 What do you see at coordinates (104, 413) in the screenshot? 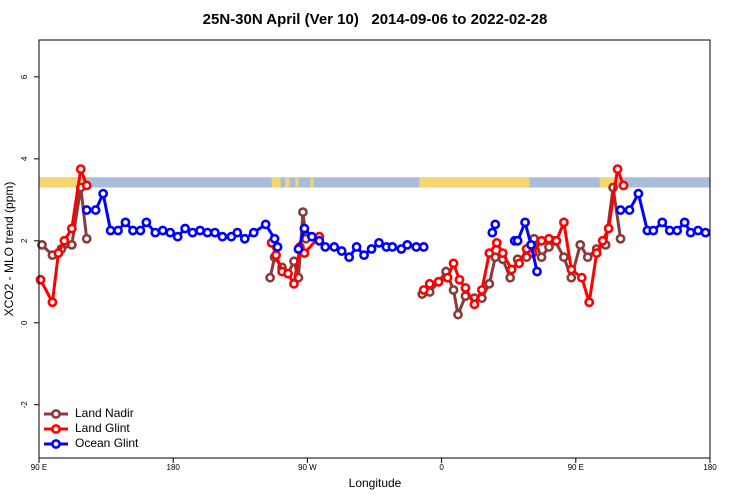
I see `legend-label: Land Nadir` at bounding box center [104, 413].